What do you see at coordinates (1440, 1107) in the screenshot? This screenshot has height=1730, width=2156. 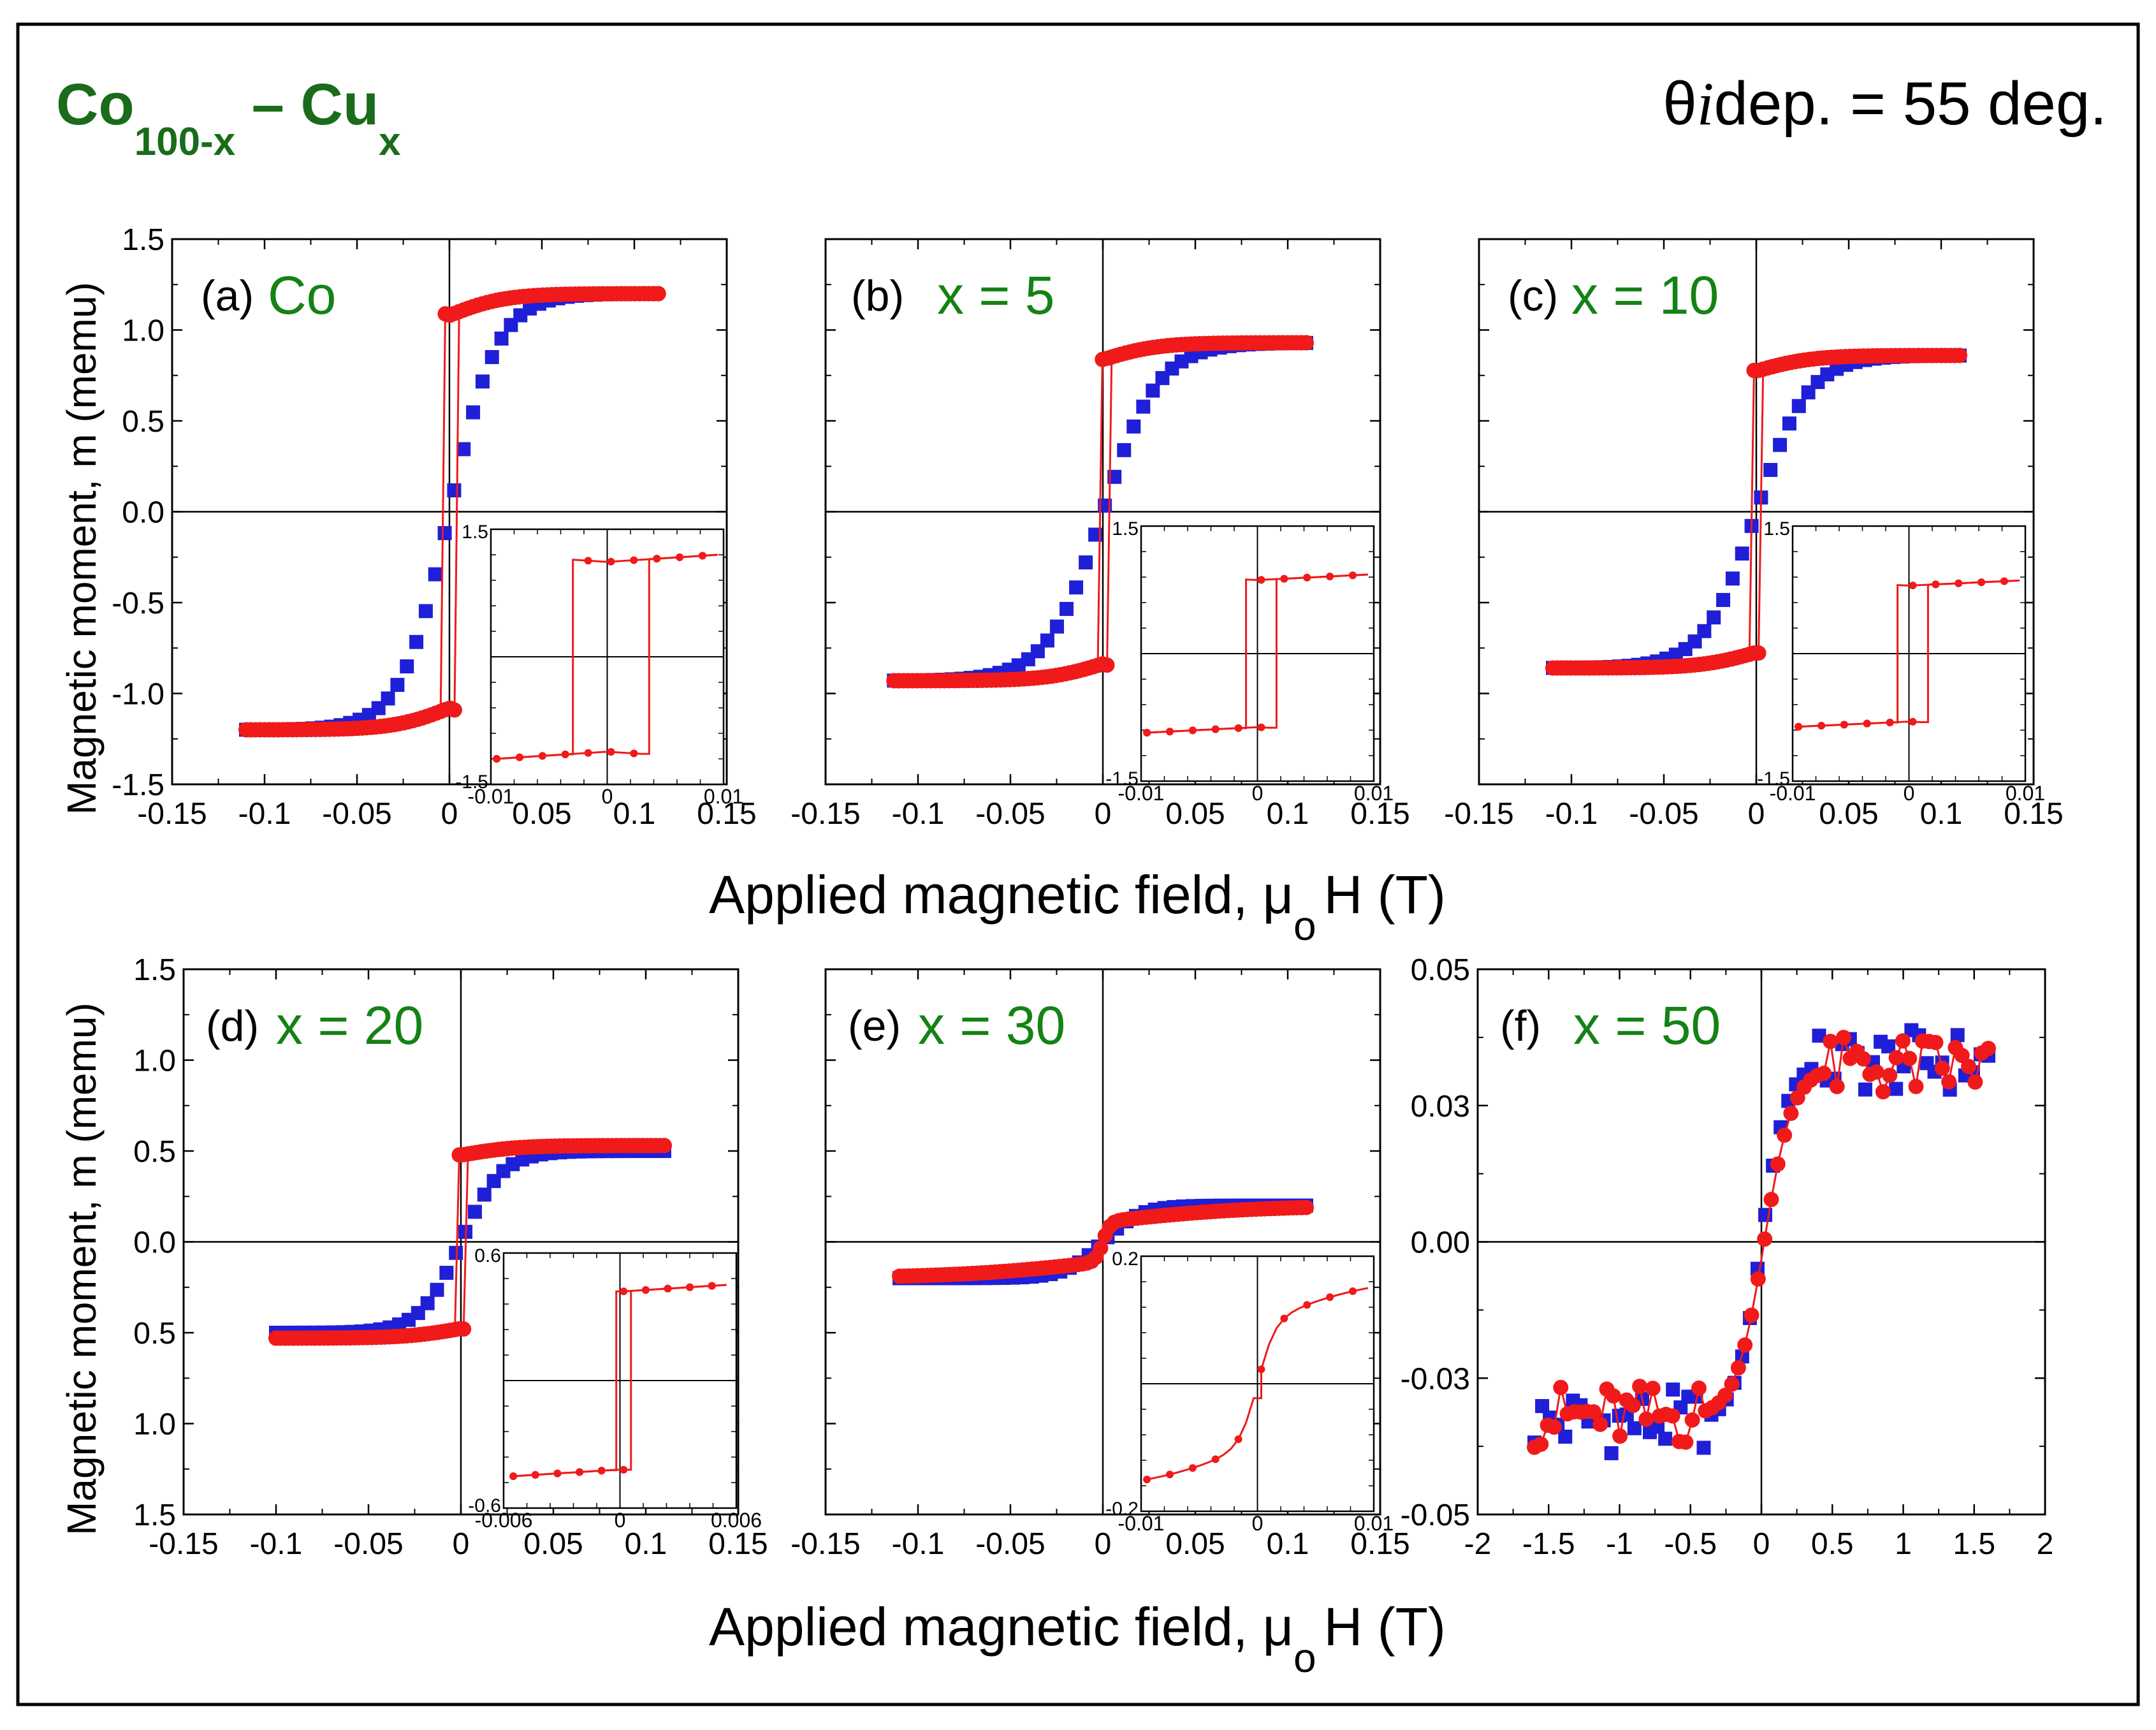 I see `y-tick-label: 0.03` at bounding box center [1440, 1107].